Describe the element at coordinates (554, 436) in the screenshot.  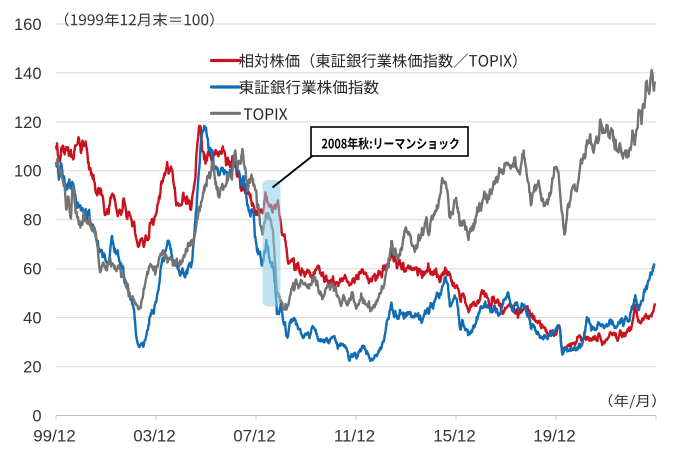
I see `svg-text: 19/12` at that location.